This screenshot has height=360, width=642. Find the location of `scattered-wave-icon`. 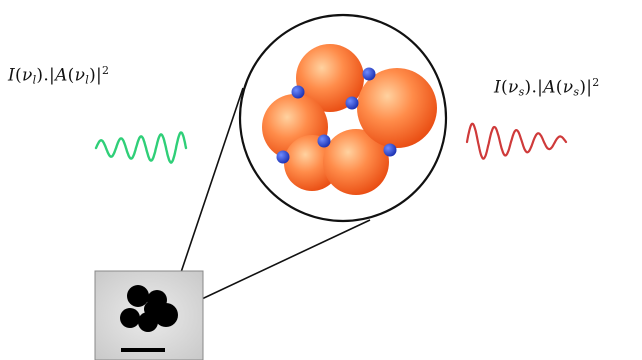

scattered-wave-icon is located at coordinates (516, 141).